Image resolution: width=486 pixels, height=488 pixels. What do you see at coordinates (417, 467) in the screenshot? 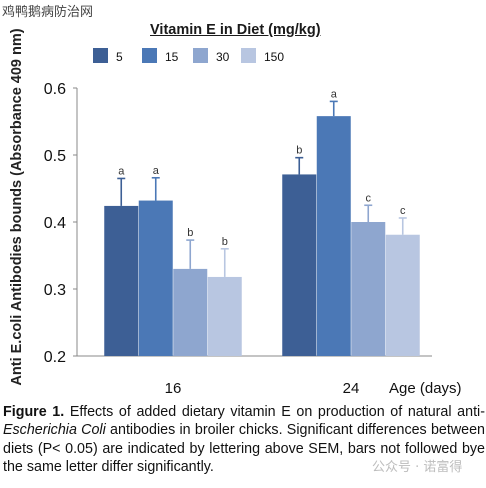
I see `watermark-bottom: 公众号 · 诺富得` at bounding box center [417, 467].